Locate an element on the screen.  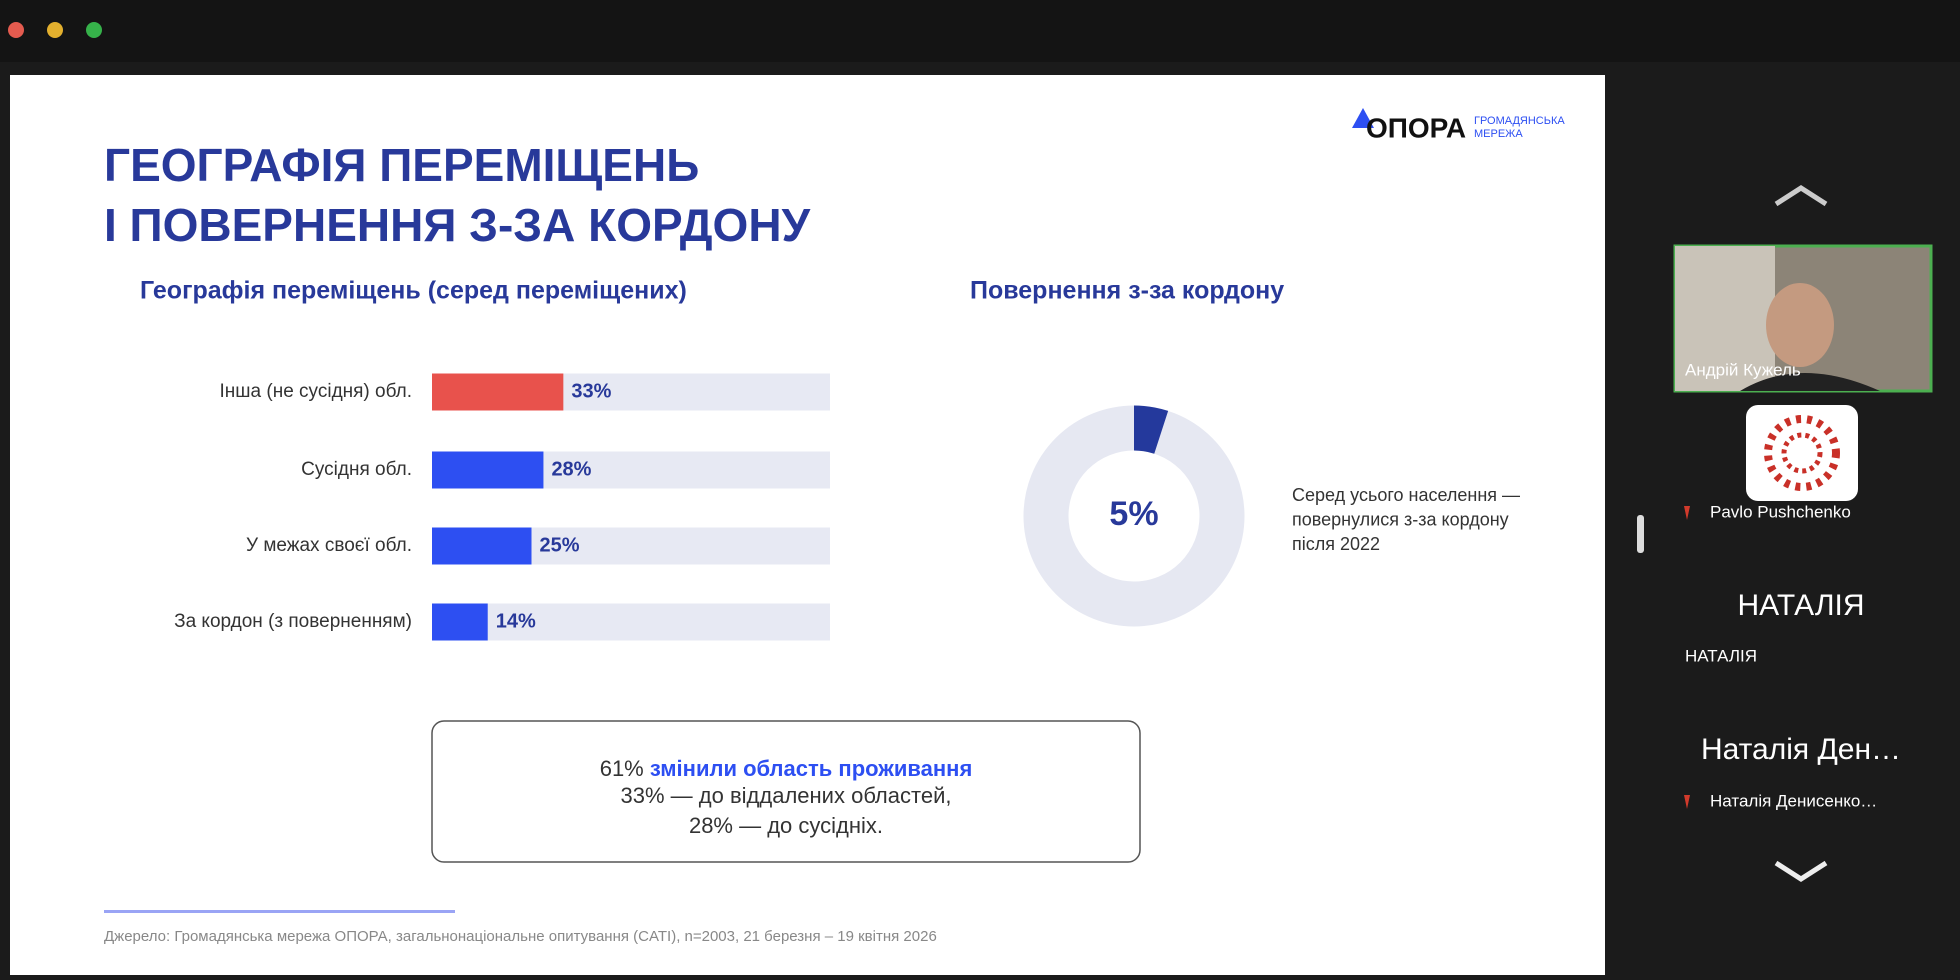
category-label: За кордон (з поверненням) is located at coordinates (293, 621).